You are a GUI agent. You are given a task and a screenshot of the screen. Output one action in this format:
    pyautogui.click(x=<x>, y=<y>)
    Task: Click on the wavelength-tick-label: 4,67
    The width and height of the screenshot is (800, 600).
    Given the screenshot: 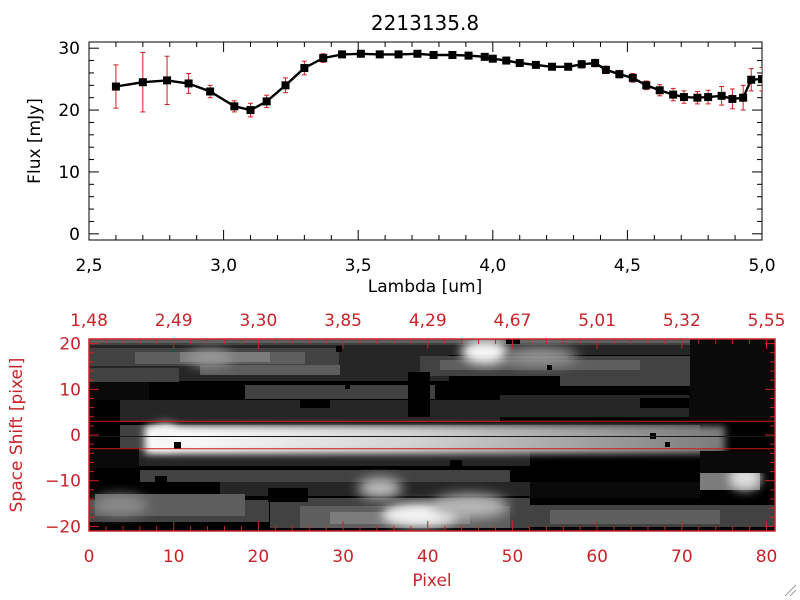 What is the action you would take?
    pyautogui.click(x=513, y=321)
    